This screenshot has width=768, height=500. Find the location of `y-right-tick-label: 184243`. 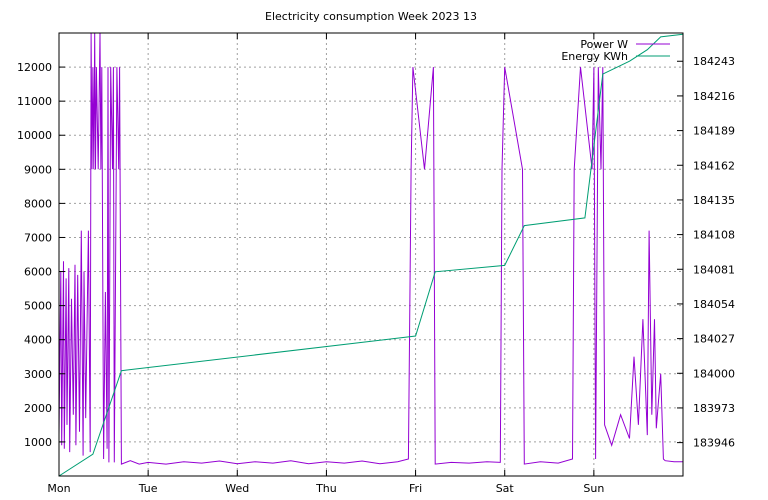

y-right-tick-label: 184243 is located at coordinates (714, 61).